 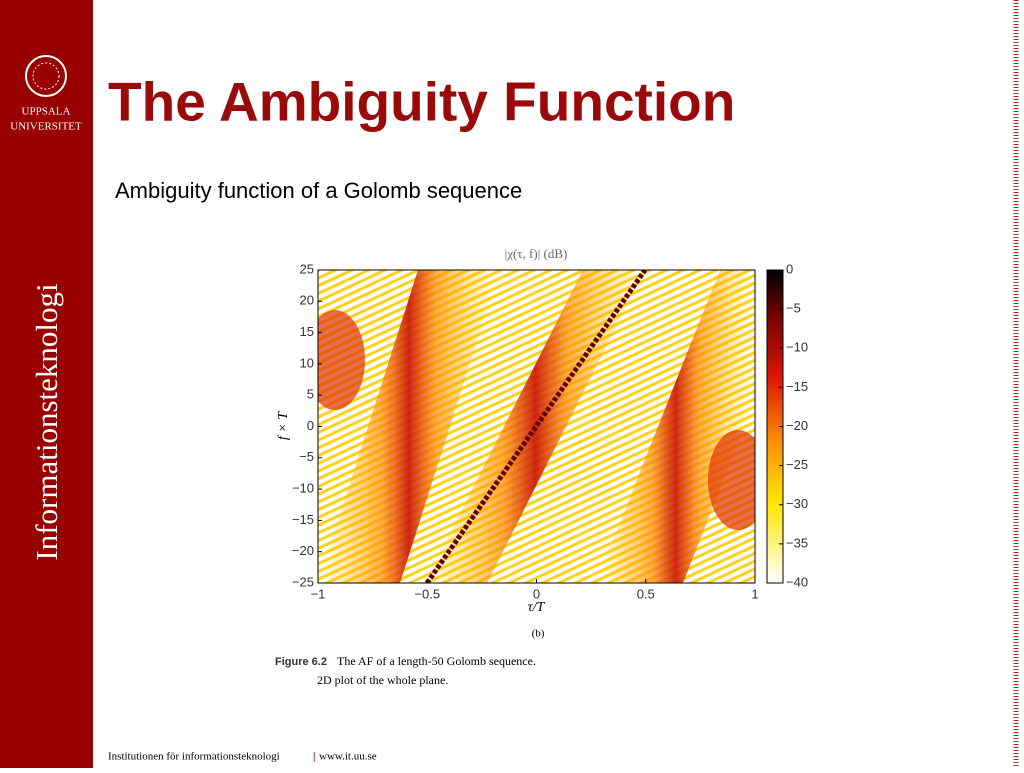 I want to click on x-tick-label: −1, so click(x=318, y=593).